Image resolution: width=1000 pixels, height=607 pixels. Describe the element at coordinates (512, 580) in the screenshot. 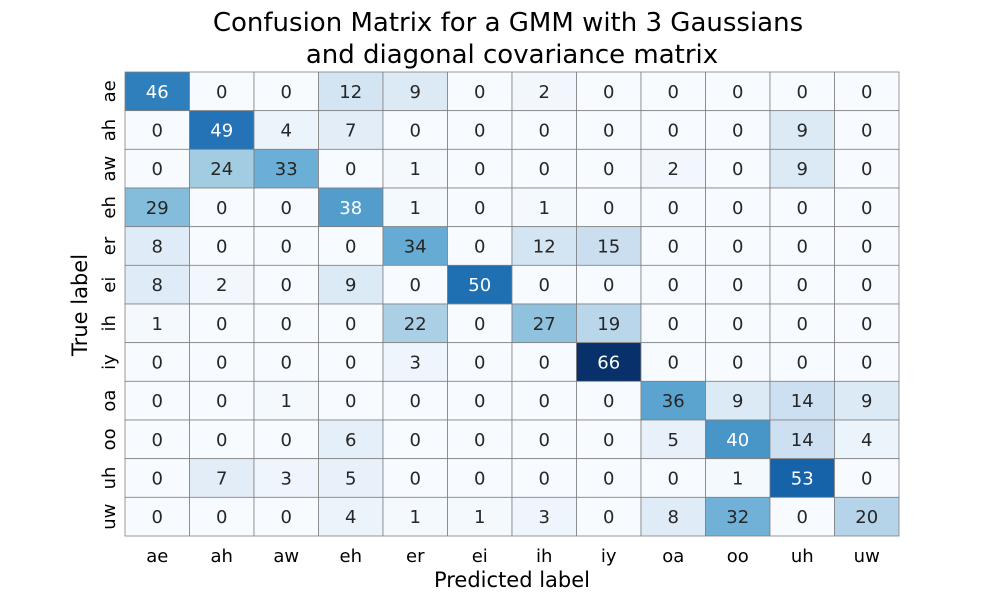

I see `x-axis-label: Predicted label` at that location.